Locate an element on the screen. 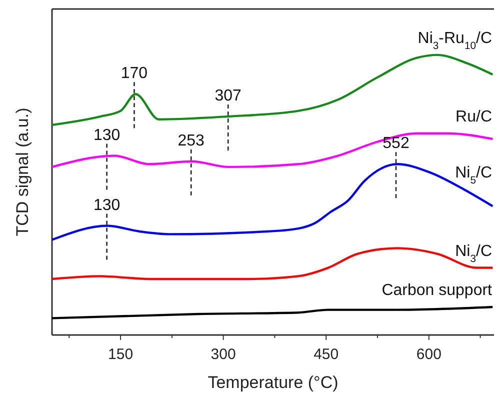 The width and height of the screenshot is (496, 400). series-label: Ni$_{5}$/C is located at coordinates (473, 175).